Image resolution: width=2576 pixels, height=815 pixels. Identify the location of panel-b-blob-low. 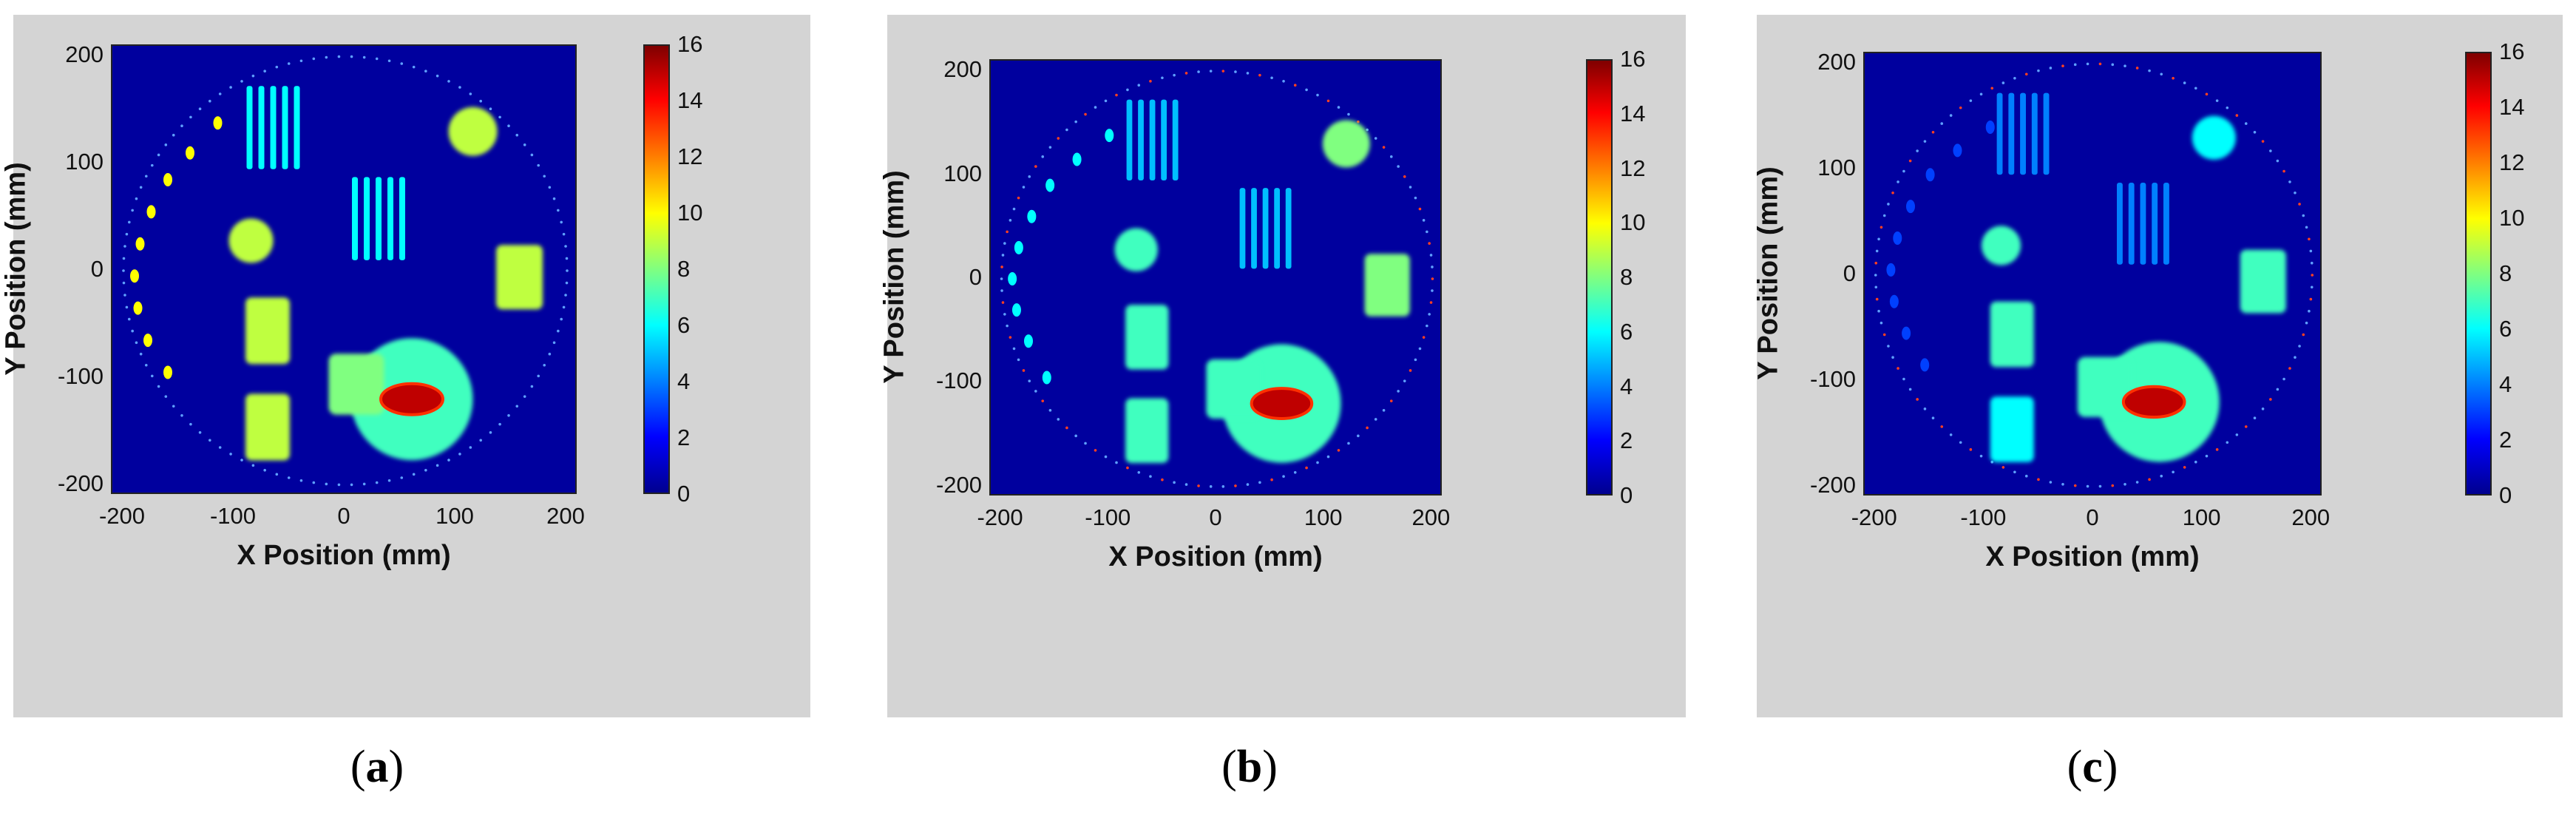
(1233, 389).